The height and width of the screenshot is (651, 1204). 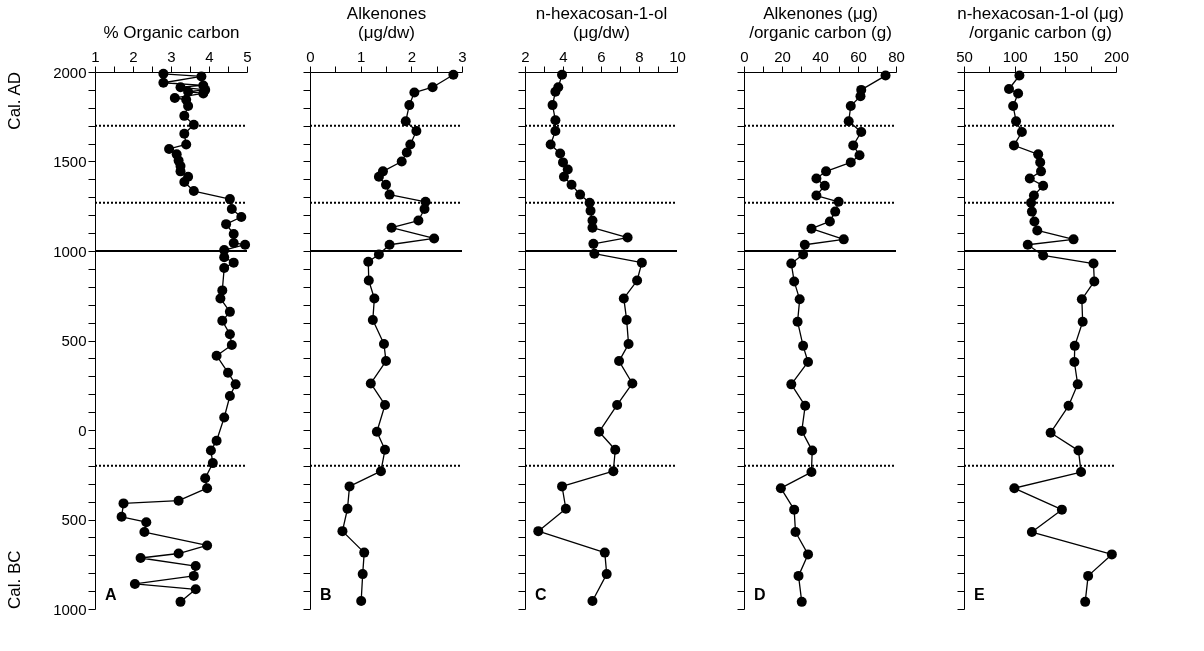 What do you see at coordinates (896, 56) in the screenshot?
I see `x-tick-label: 80` at bounding box center [896, 56].